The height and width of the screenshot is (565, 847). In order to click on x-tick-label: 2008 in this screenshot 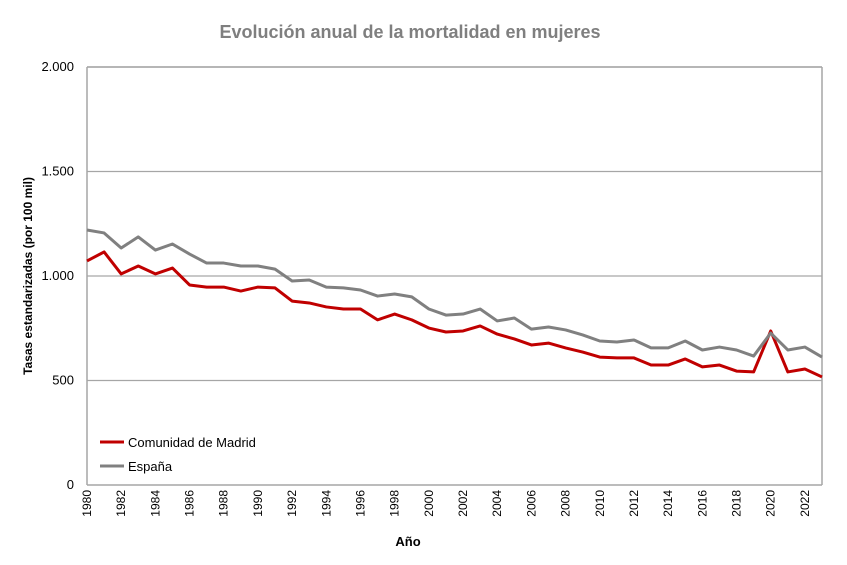, I will do `click(566, 503)`.